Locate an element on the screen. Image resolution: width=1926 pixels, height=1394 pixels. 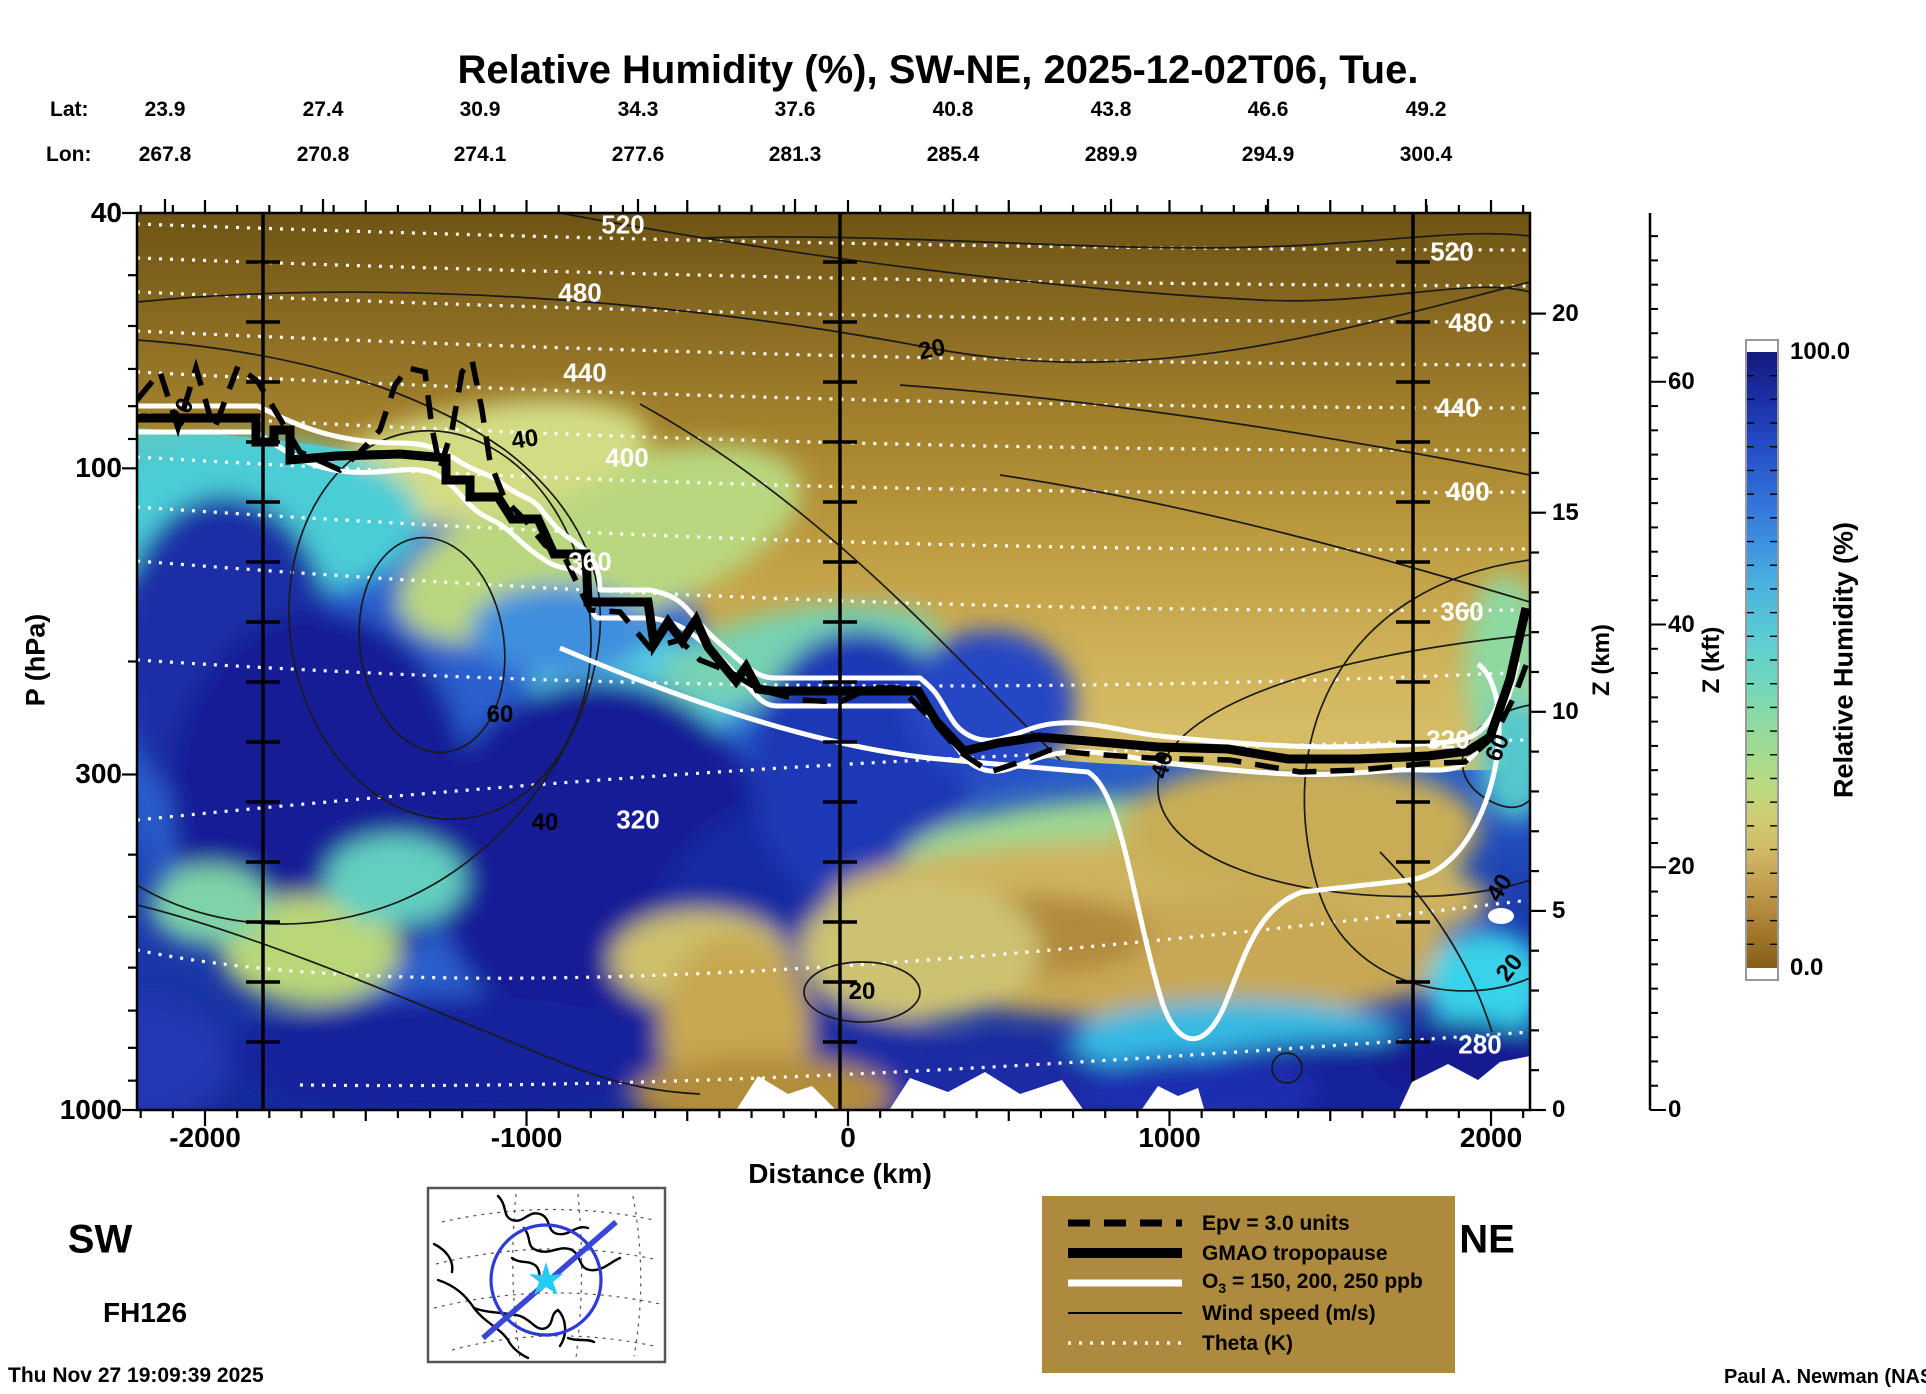
legend-label: Epv = 3.0 units is located at coordinates (1276, 1223).